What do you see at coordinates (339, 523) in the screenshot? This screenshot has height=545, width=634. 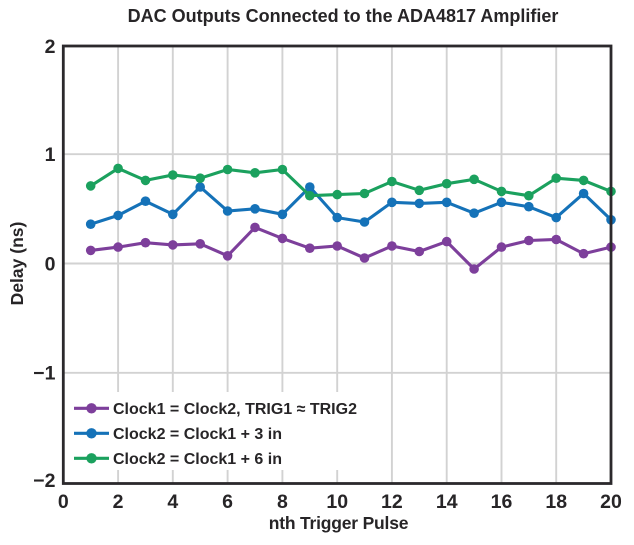 I see `svg-text: nth Trigger Pulse` at bounding box center [339, 523].